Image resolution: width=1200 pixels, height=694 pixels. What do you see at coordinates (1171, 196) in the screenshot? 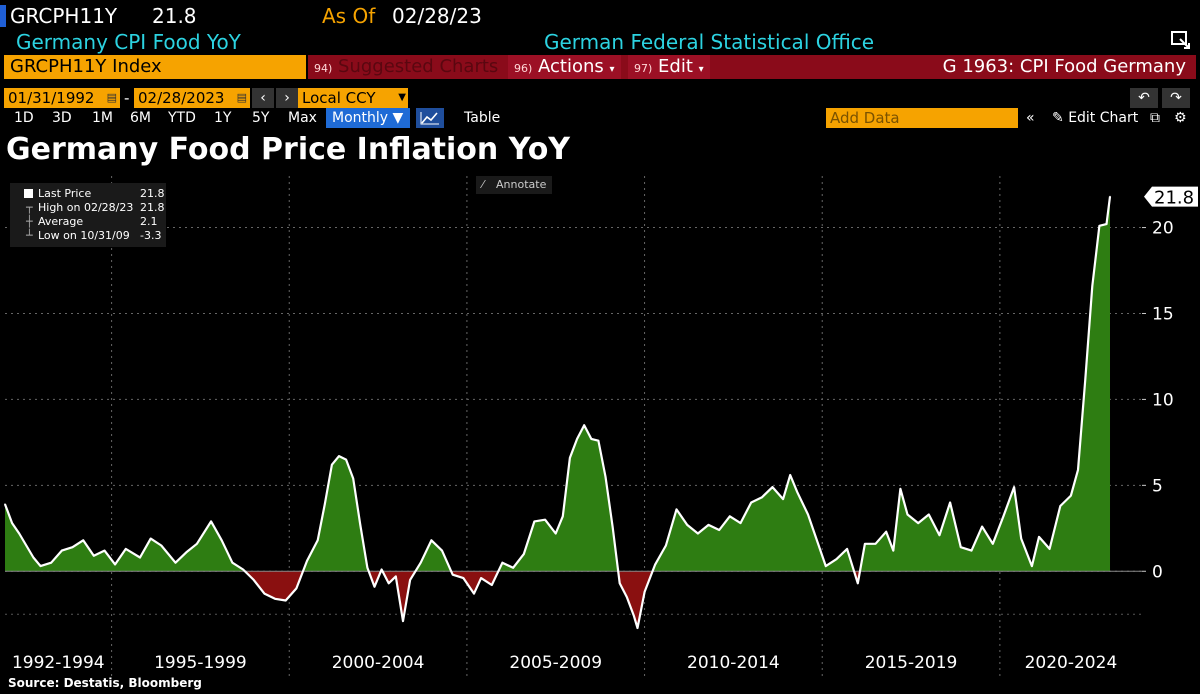
I see `last-value-callout` at bounding box center [1171, 196].